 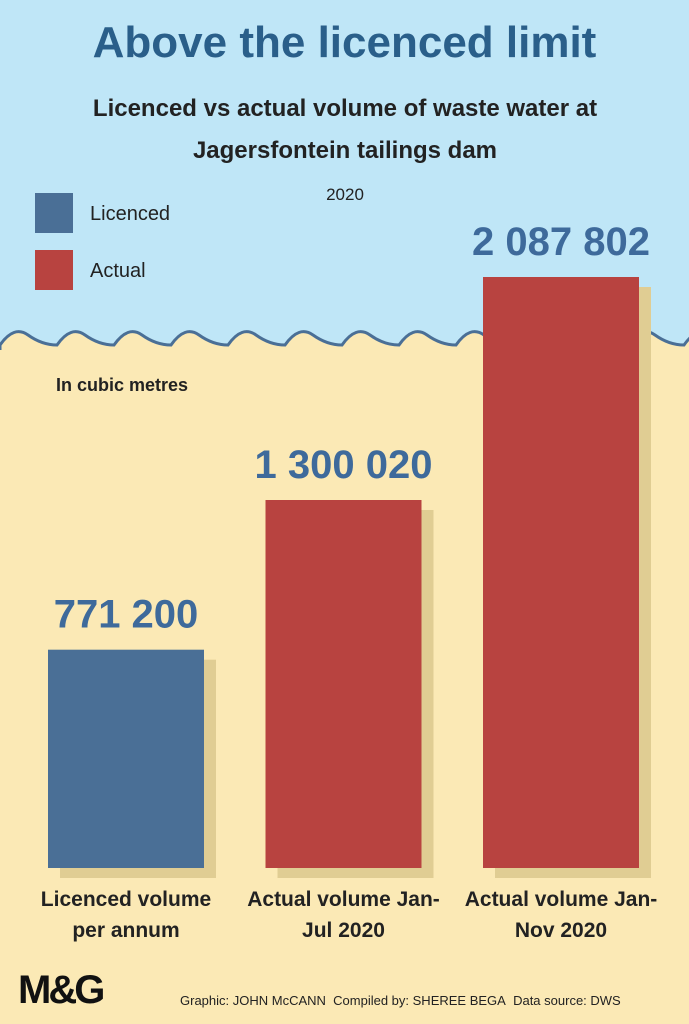 I want to click on credit: Compiled by: SHEREE BEGA, so click(x=419, y=1000).